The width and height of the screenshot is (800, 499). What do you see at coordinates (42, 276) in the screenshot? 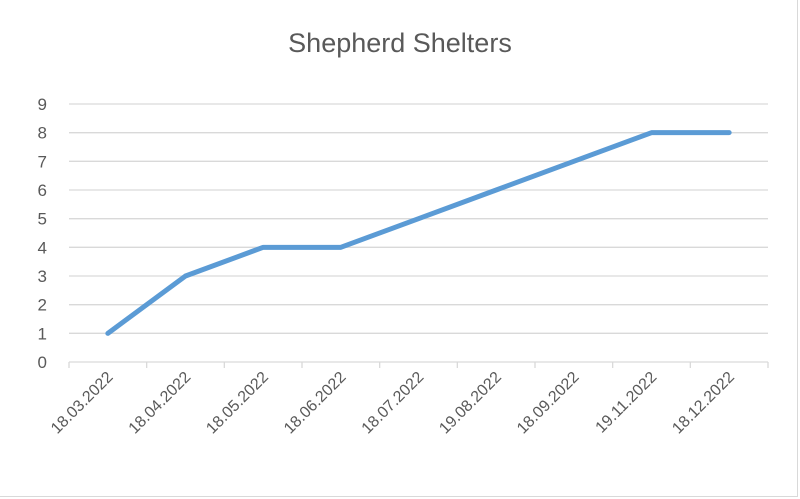
I see `y-tick-label: 3` at bounding box center [42, 276].